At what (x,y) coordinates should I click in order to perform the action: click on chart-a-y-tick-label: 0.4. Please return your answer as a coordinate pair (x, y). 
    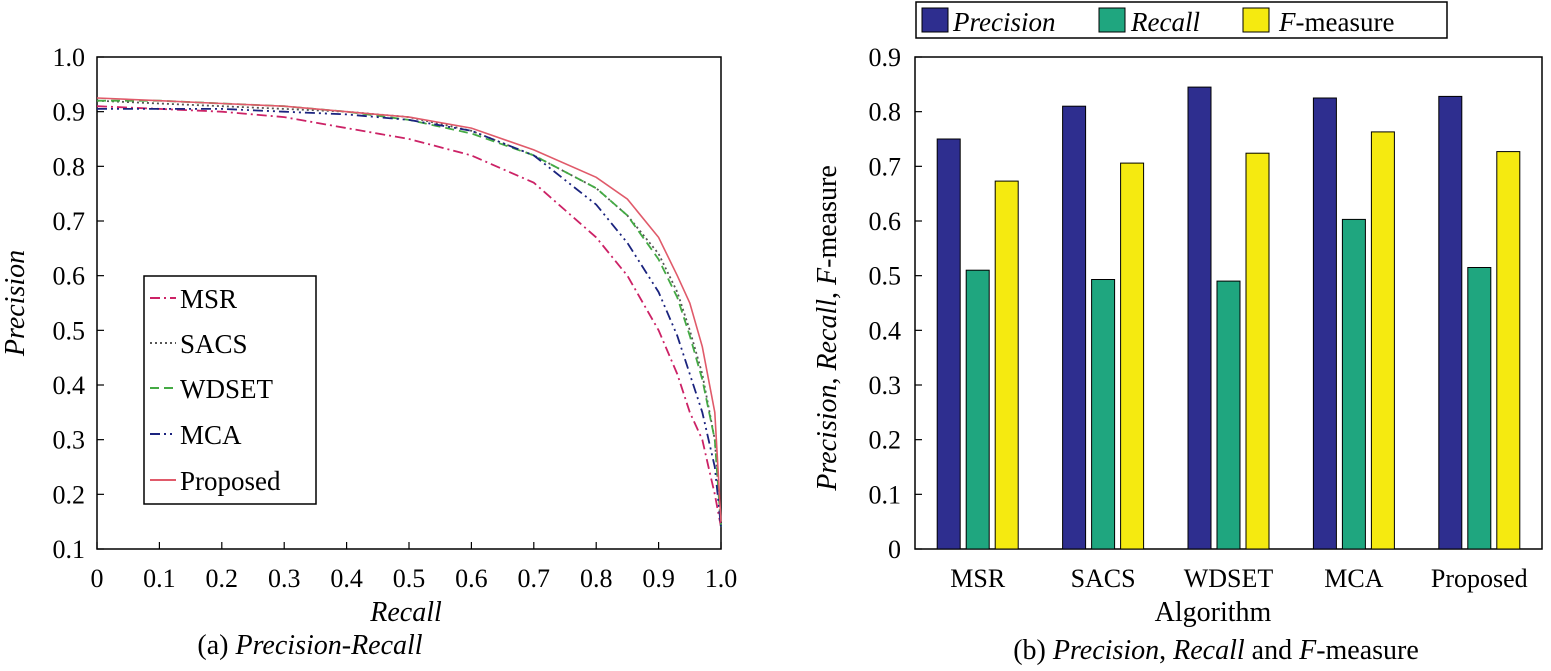
    Looking at the image, I should click on (69, 385).